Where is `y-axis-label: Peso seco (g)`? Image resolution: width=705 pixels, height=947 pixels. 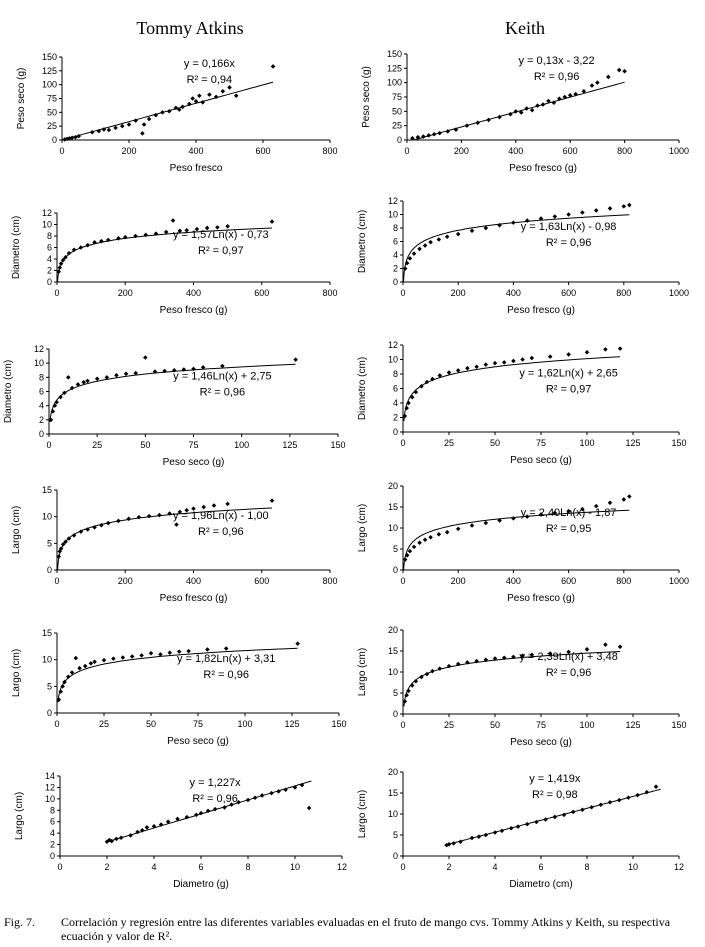
y-axis-label: Peso seco (g) is located at coordinates (21, 99).